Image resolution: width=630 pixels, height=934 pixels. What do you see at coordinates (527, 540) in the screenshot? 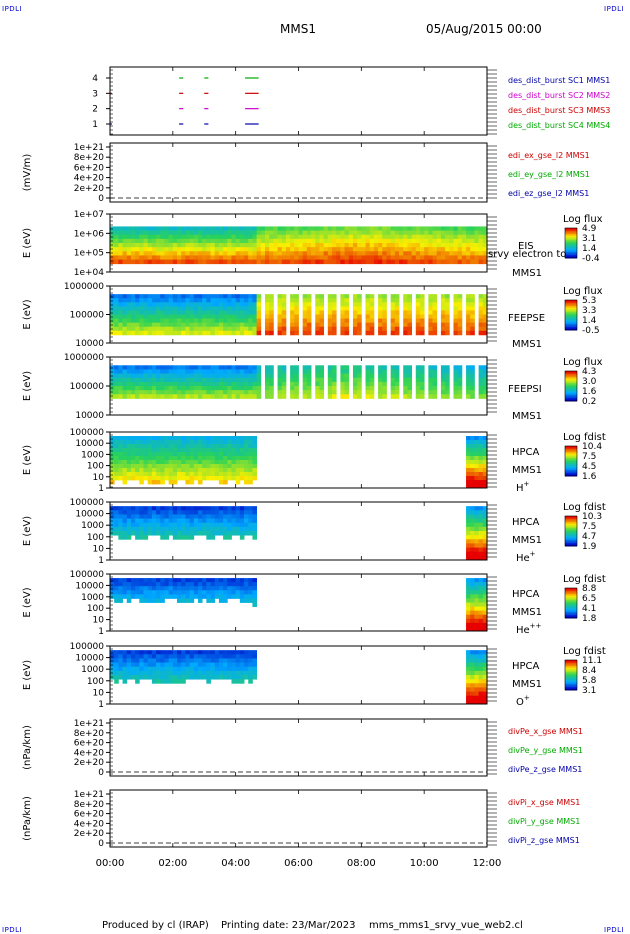
I see `panel-hpca_he-instrument-sub: MMS1` at bounding box center [527, 540].